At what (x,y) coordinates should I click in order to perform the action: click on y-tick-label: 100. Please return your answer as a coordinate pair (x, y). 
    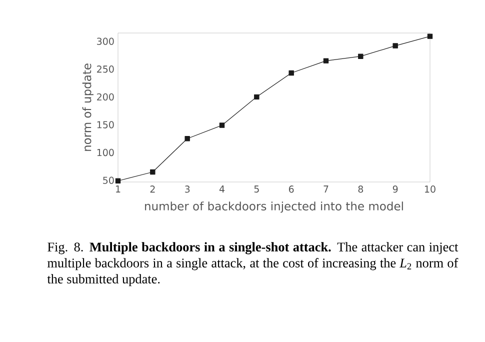
    Looking at the image, I should click on (105, 152).